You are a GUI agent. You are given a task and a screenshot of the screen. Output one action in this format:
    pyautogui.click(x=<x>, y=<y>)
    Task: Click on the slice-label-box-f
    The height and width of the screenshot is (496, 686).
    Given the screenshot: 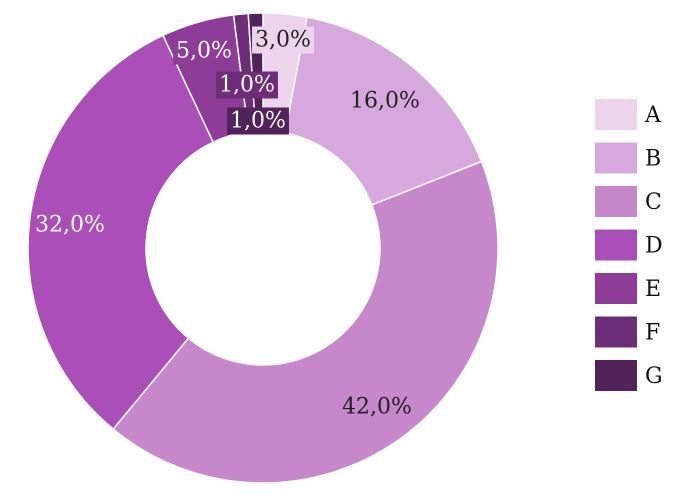 What is the action you would take?
    pyautogui.click(x=247, y=85)
    